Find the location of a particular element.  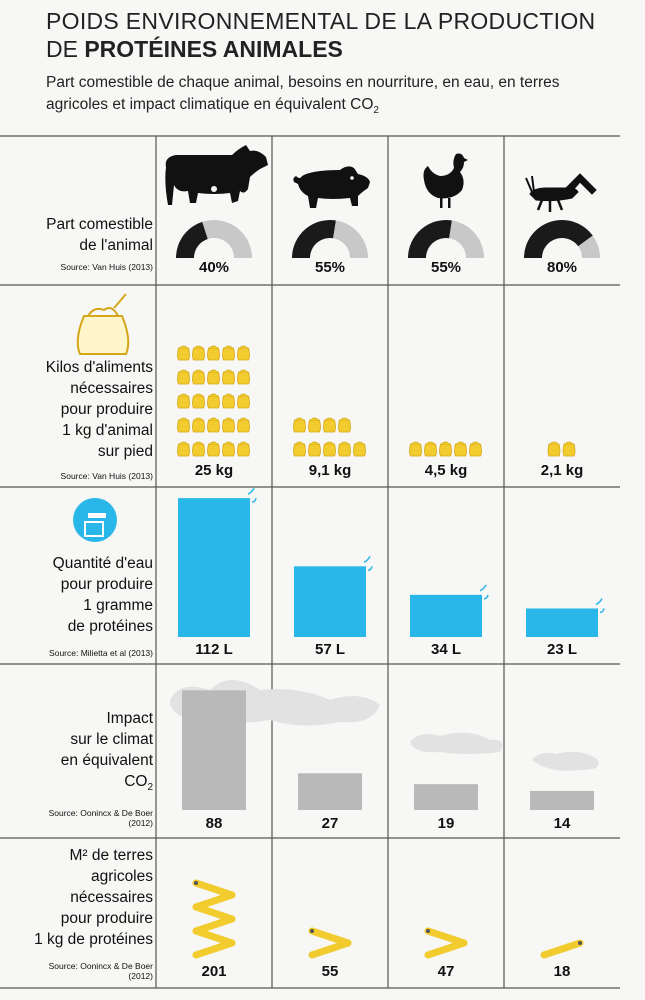

source-land-line: Source: Oonincx & De Boer is located at coordinates (100, 966).